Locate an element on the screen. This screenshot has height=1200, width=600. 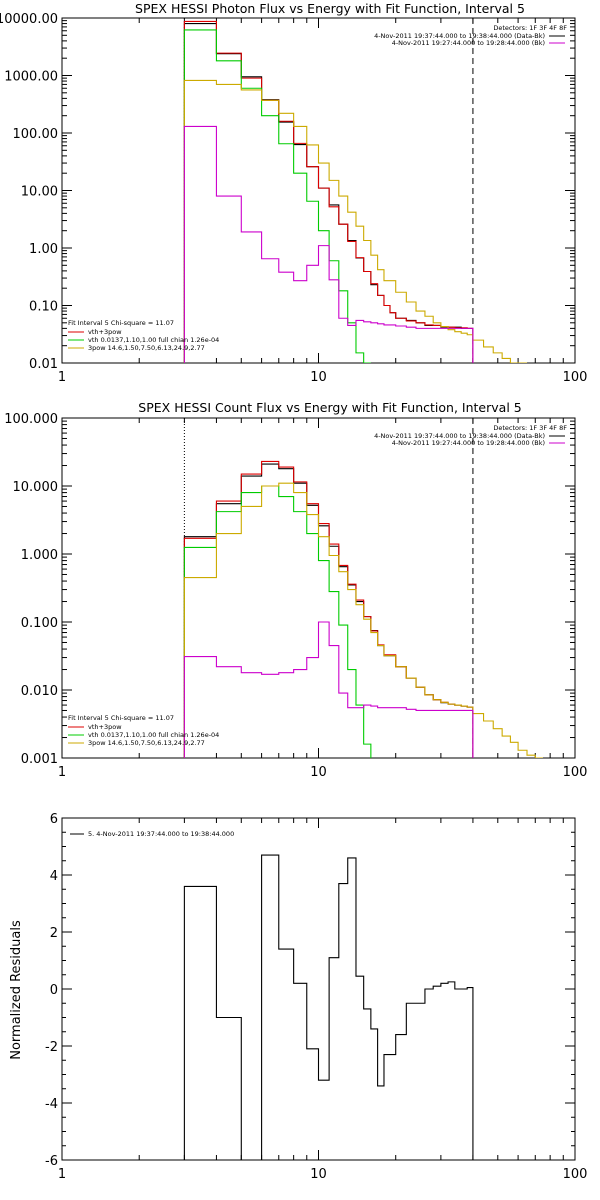
y-tick-label: 0.010 is located at coordinates (39, 691).